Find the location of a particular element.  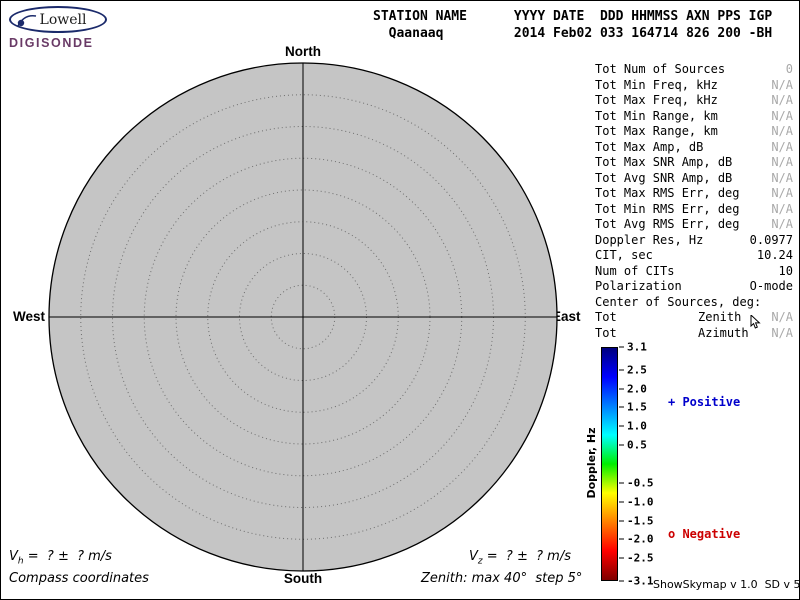

positive-doppler-legend: + Positive is located at coordinates (704, 402).